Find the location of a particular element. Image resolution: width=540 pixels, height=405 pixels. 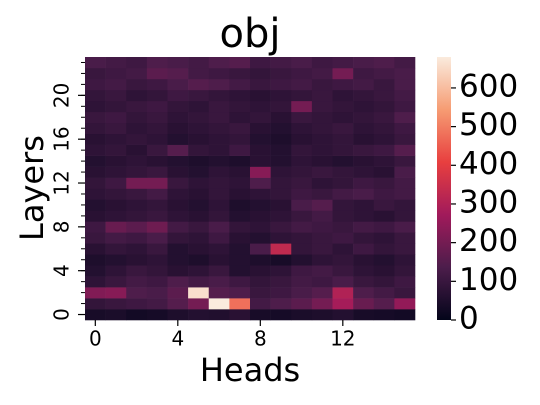

y-tick-label: 0 is located at coordinates (62, 314).